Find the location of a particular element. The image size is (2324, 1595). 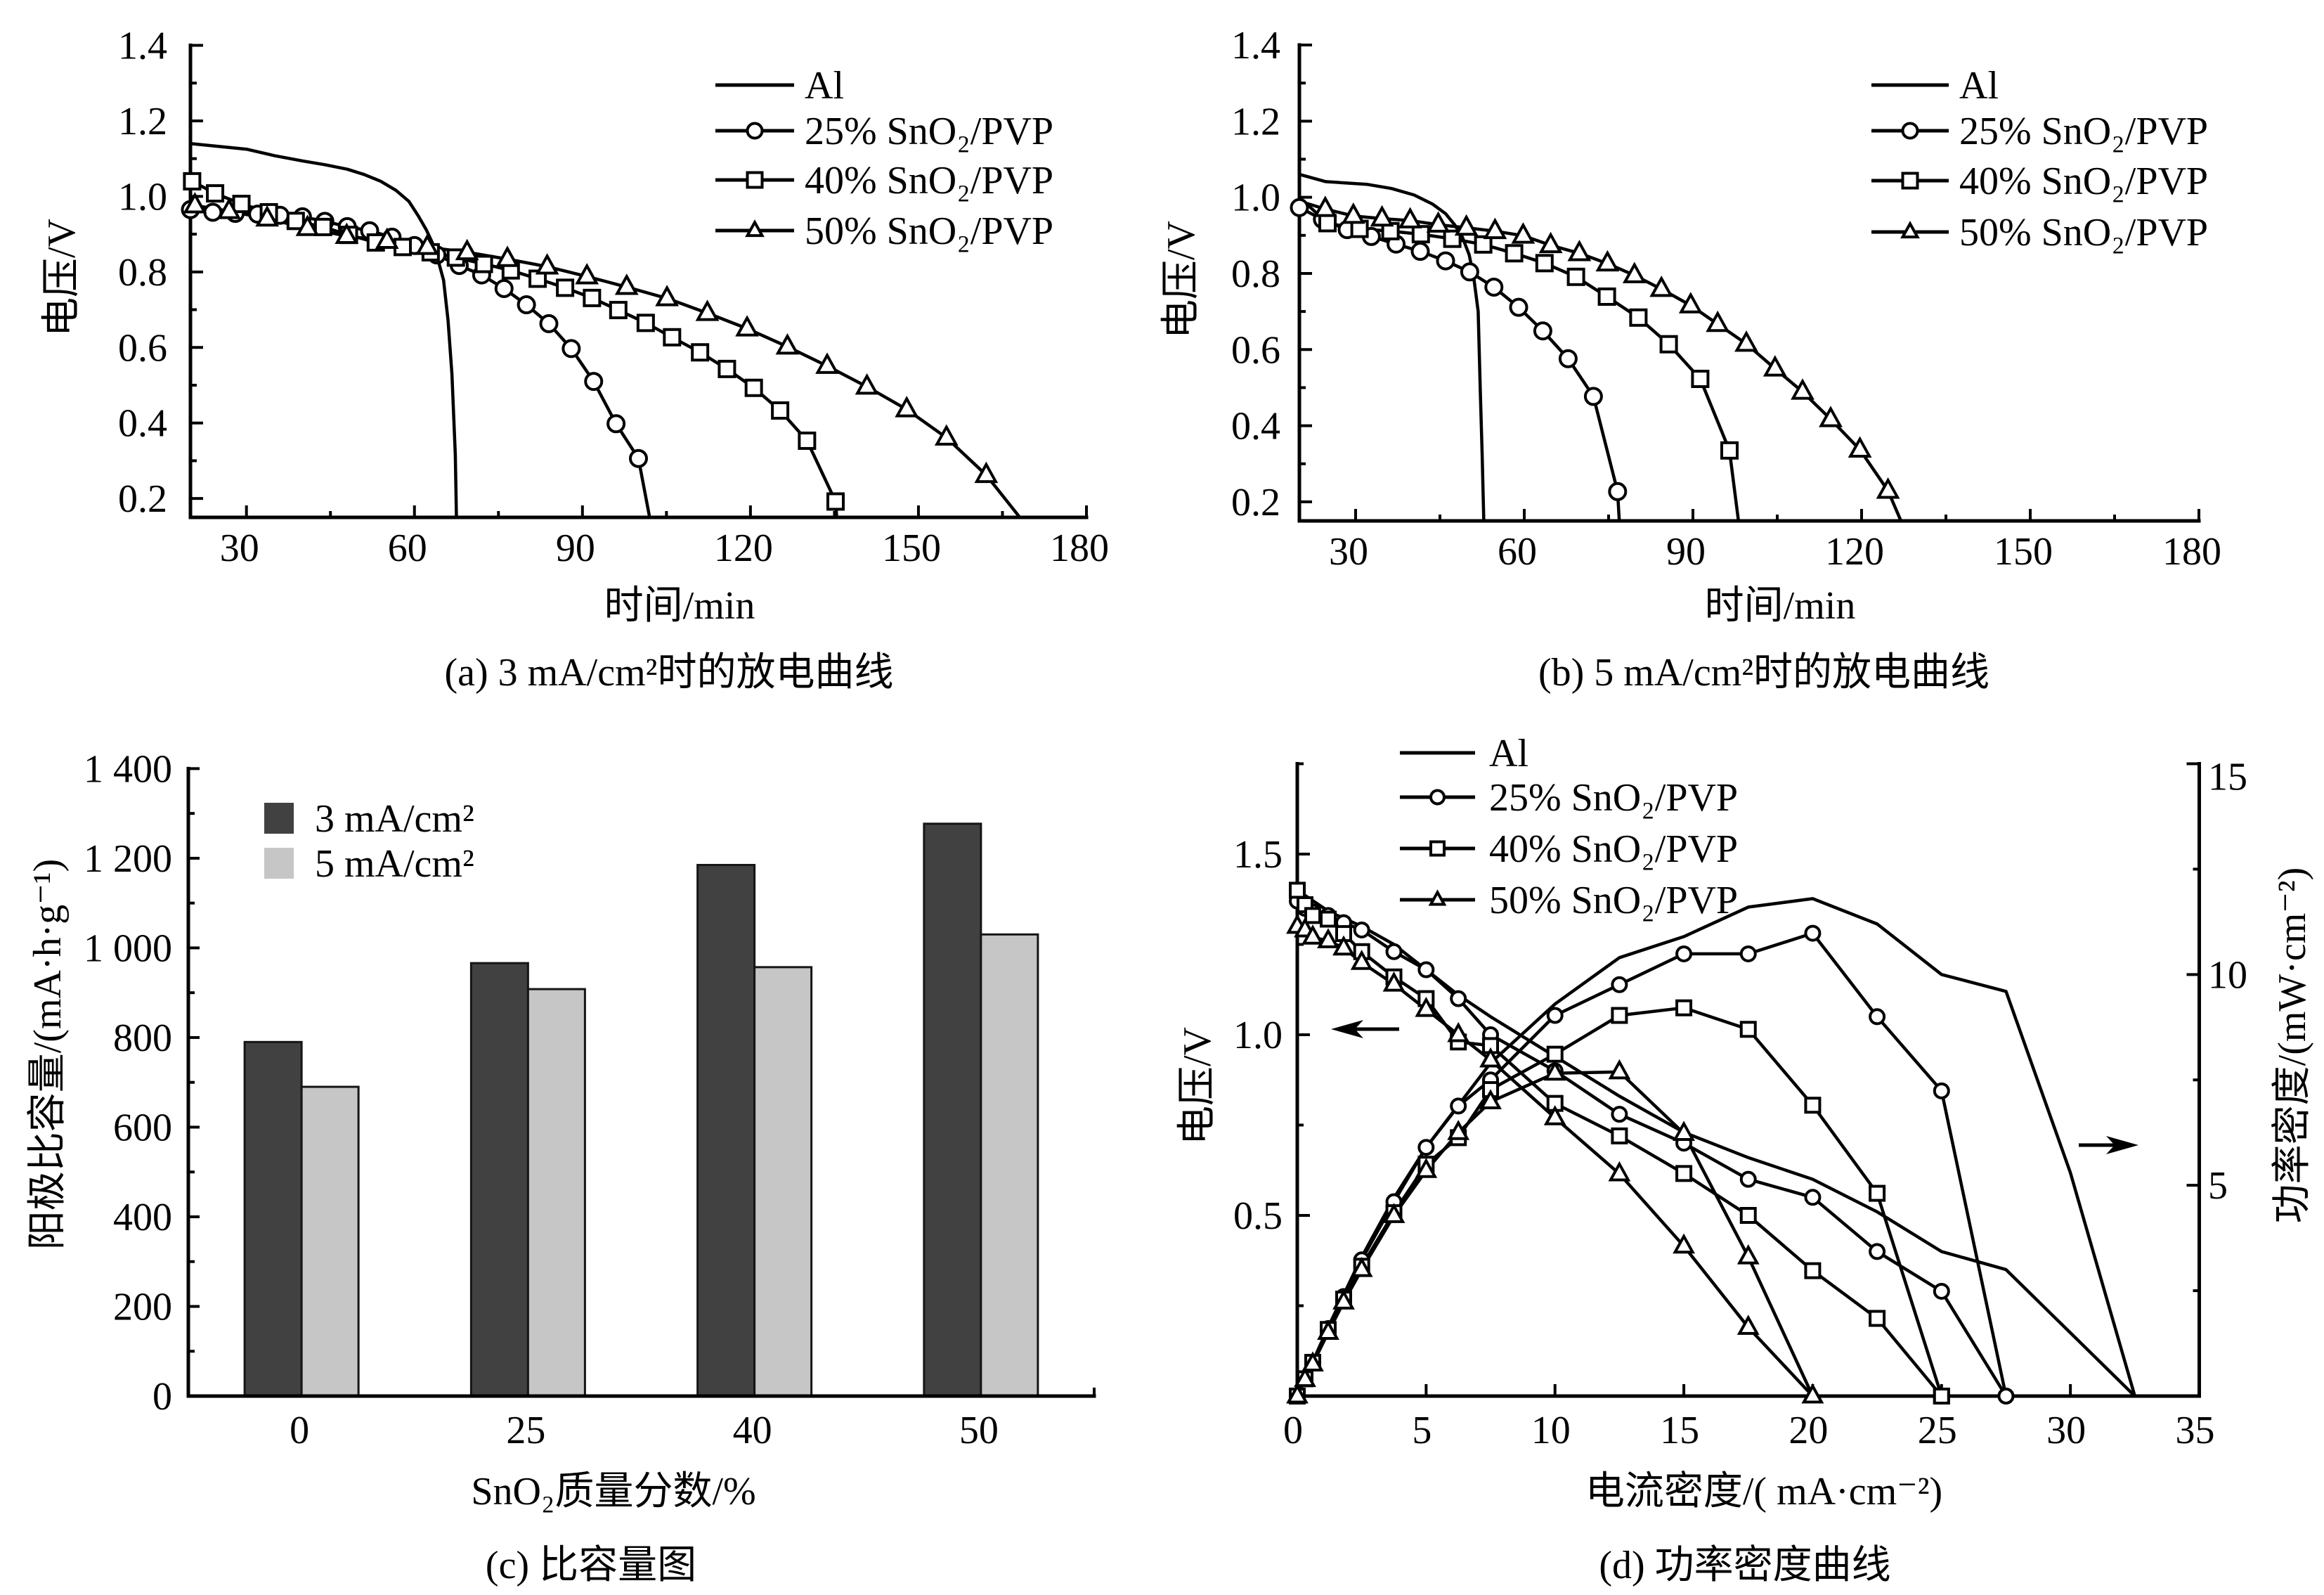

series-line-al-voltage is located at coordinates (1716, 1143).